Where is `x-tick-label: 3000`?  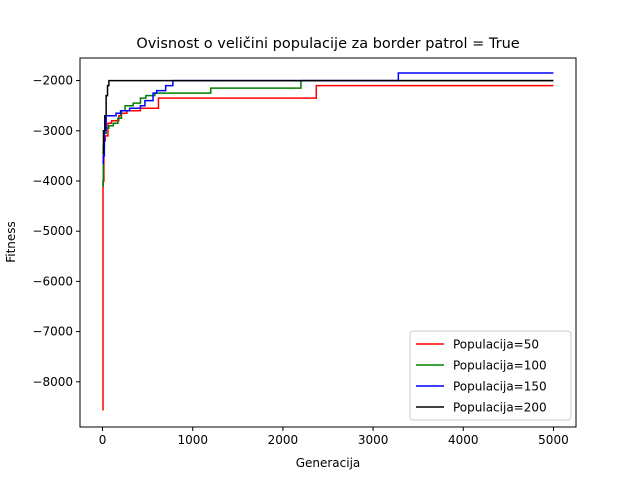
x-tick-label: 3000 is located at coordinates (373, 440).